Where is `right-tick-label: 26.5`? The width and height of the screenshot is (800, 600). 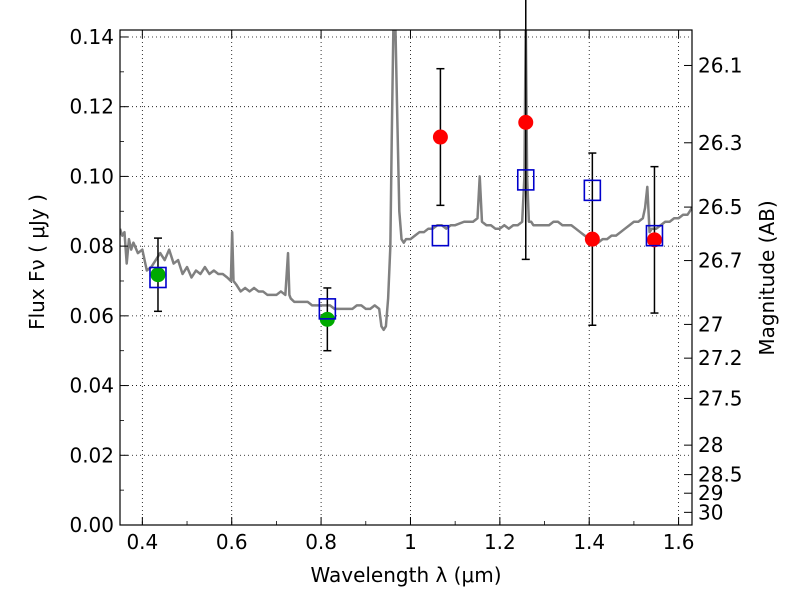 right-tick-label: 26.5 is located at coordinates (720, 207).